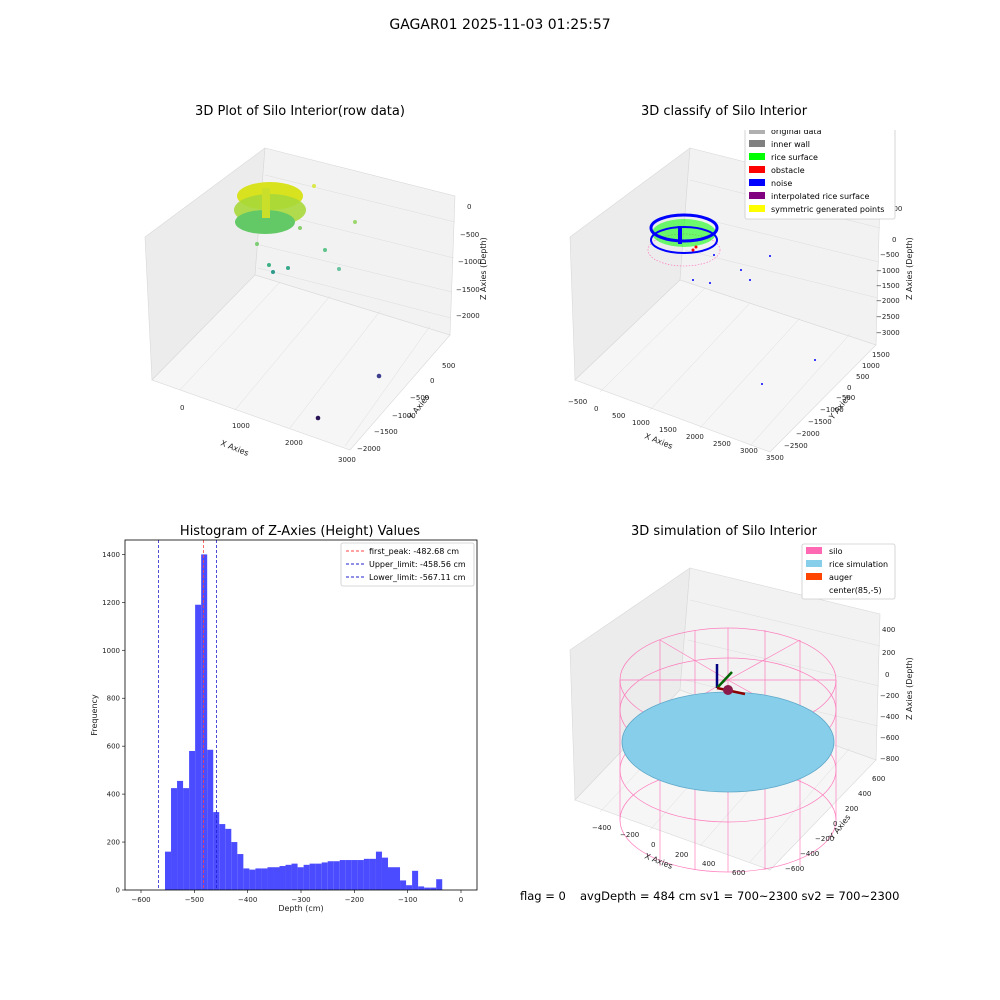  What do you see at coordinates (500, 25) in the screenshot?
I see `figure-title: GAGAR01 2025-11-03 01:25:57` at bounding box center [500, 25].